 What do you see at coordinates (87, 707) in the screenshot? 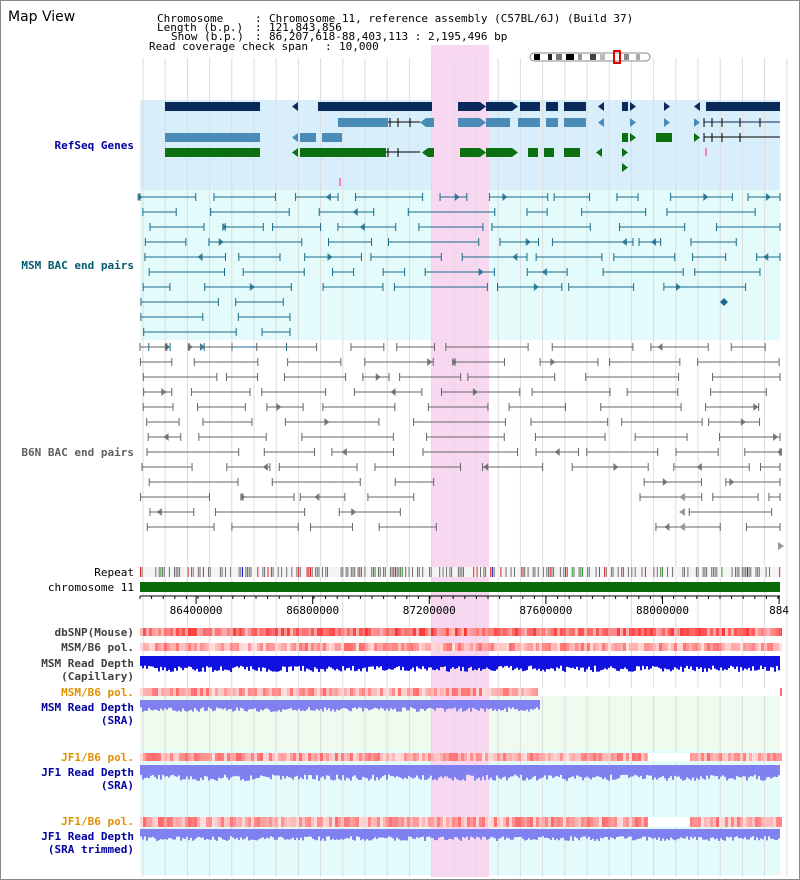
I see `track-label-msm-read-sra: MSM Read Depth` at bounding box center [87, 707].